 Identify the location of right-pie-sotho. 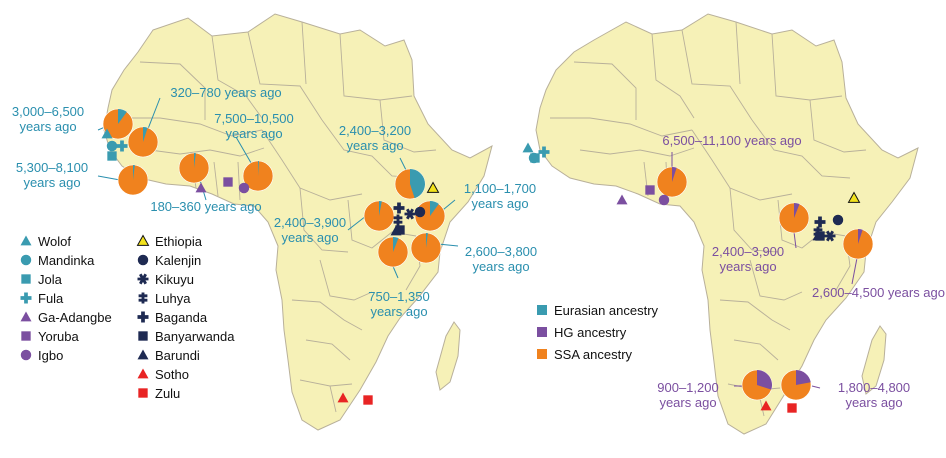
(757, 385).